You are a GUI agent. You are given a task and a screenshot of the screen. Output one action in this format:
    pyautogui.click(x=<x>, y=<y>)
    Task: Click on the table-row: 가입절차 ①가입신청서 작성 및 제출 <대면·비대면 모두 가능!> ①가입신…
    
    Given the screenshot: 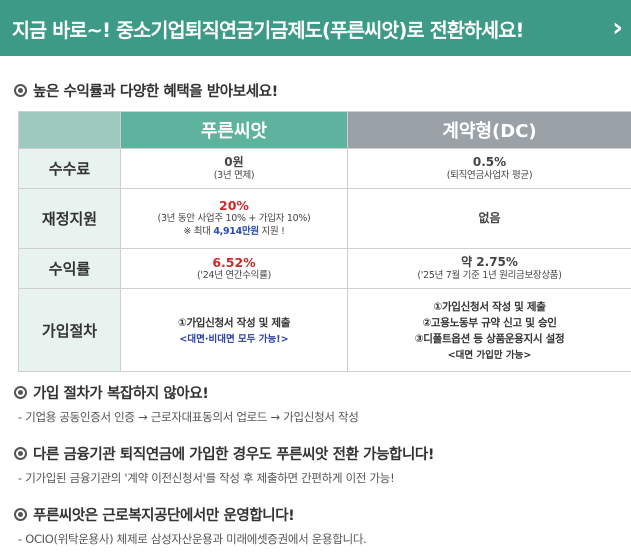 What is the action you would take?
    pyautogui.click(x=324, y=330)
    